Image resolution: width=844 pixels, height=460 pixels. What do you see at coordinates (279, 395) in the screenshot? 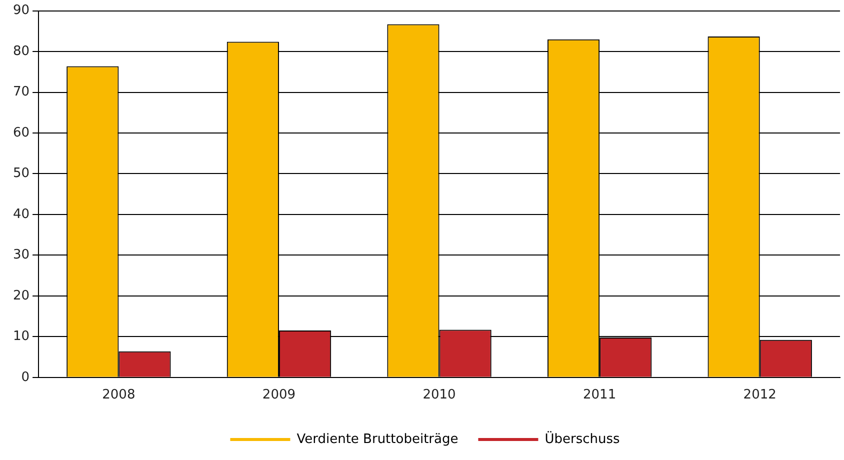
I see `x-tick-label: 2009` at bounding box center [279, 395].